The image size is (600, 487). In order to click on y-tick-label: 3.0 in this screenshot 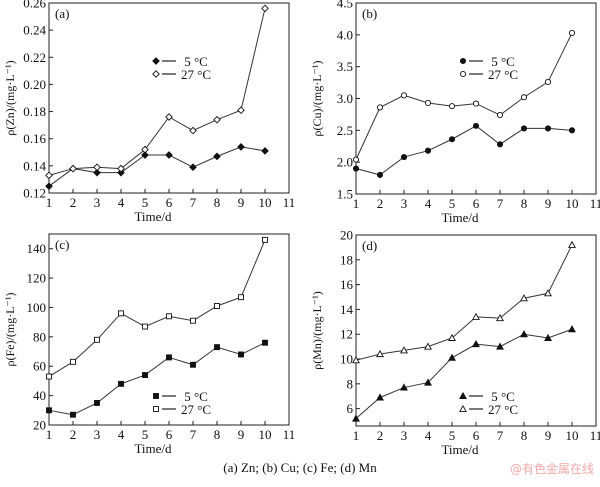, I will do `click(345, 98)`.